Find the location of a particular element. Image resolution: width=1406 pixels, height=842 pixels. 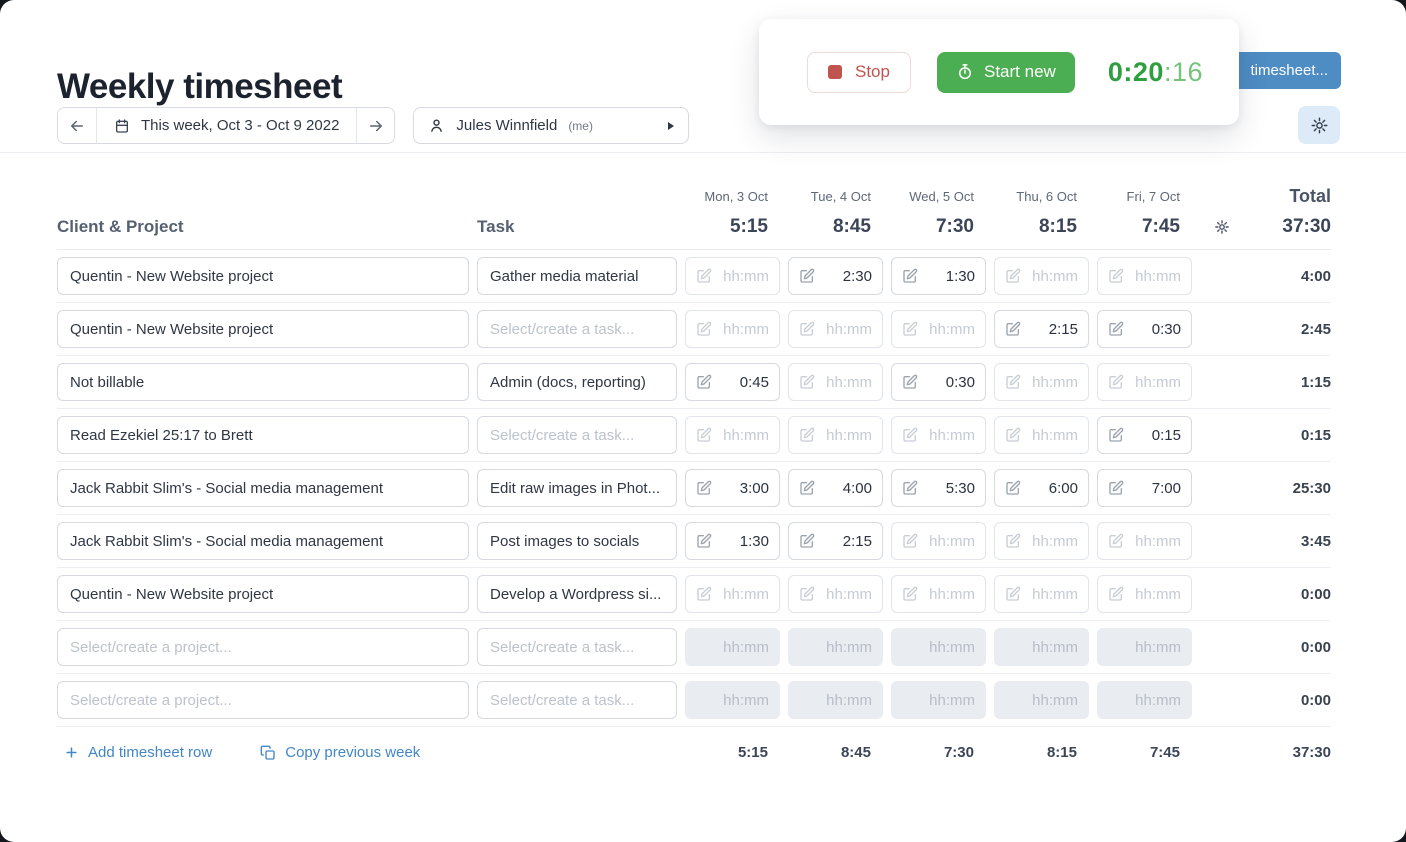

add-timesheet-row-label: Add timesheet row is located at coordinates (150, 752).